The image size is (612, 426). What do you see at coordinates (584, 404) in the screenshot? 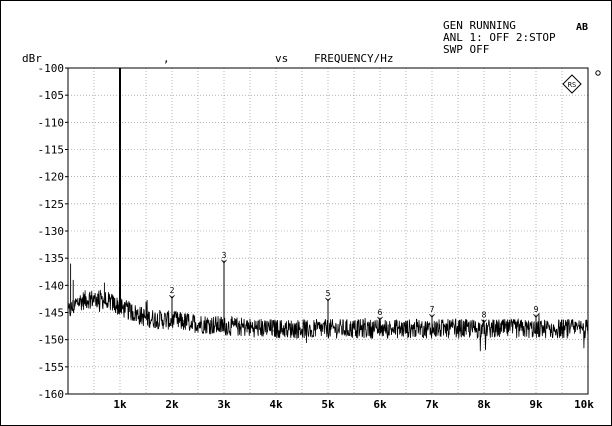
I see `x-tick-label: 10k` at bounding box center [584, 404].